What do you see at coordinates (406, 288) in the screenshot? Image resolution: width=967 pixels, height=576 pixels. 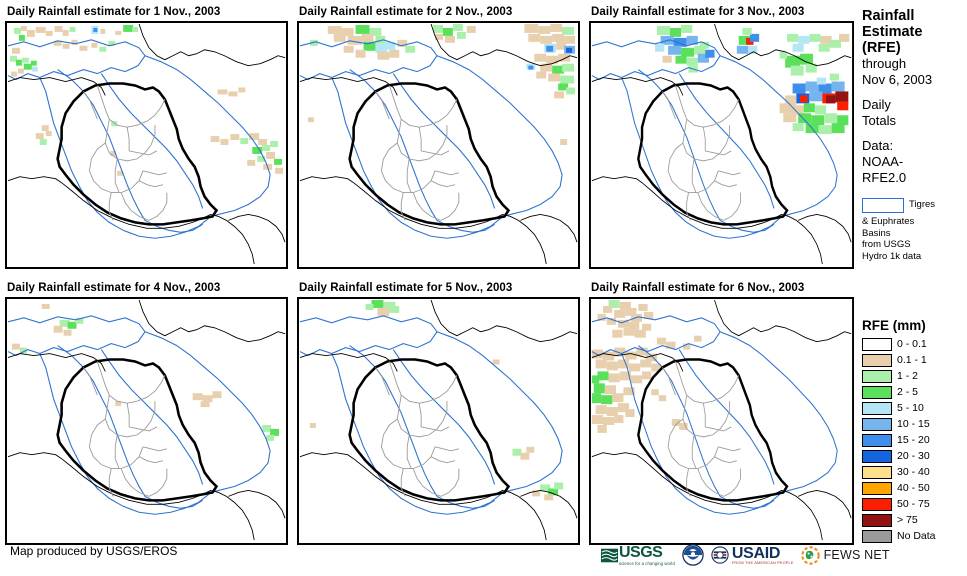 I see `panel-title-5: Daily Rainfall estimate for 5 Nov., 2003` at bounding box center [406, 288].